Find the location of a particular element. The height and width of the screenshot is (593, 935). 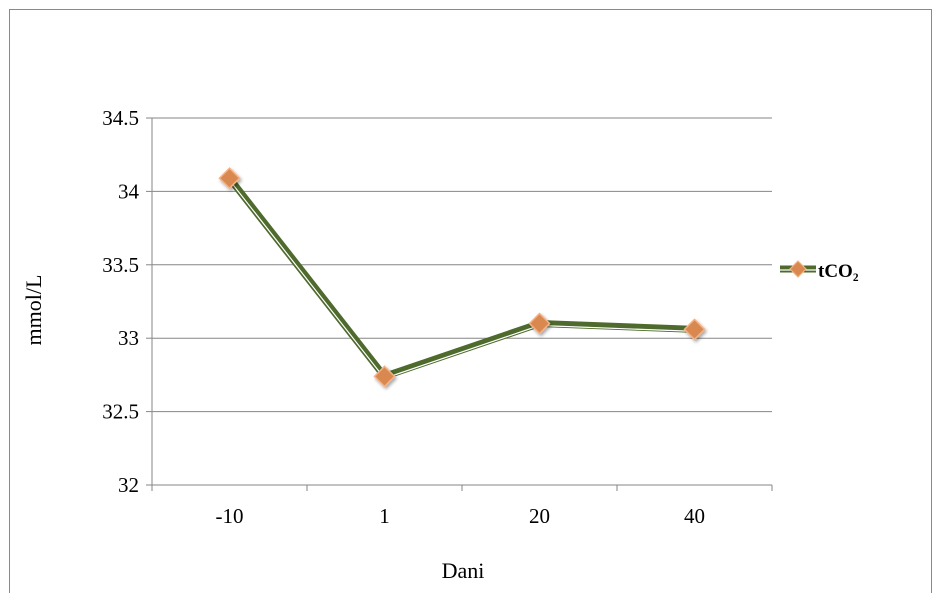

y-axis-title: mmol/L is located at coordinates (33, 310).